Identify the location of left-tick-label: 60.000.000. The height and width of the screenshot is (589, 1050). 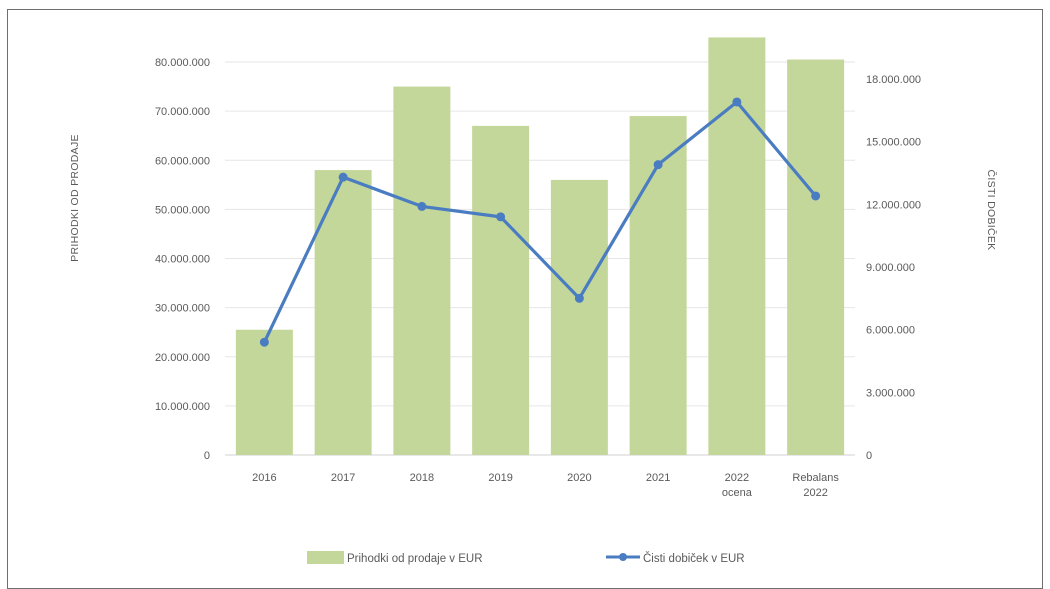
(182, 161).